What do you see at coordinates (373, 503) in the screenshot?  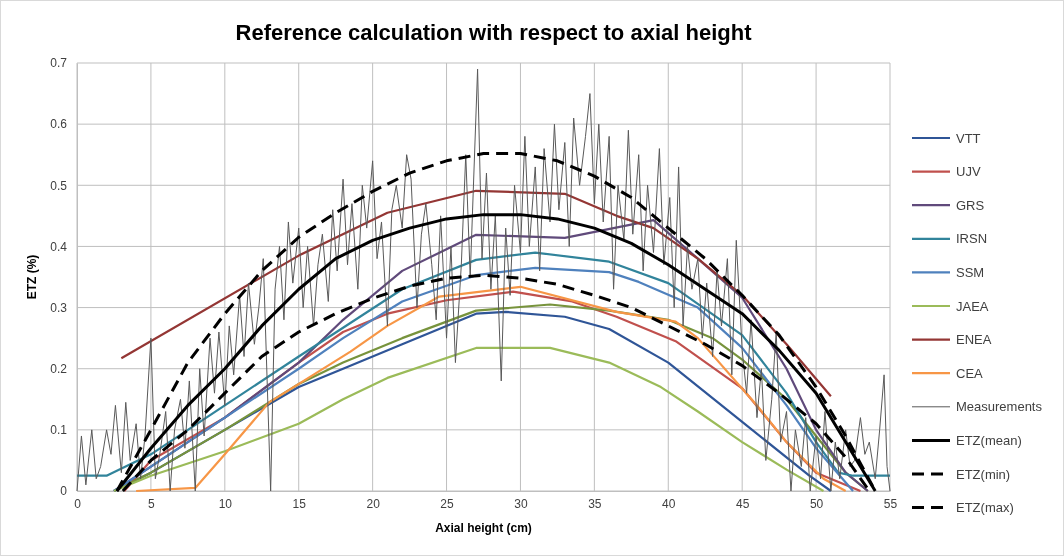 I see `x-tick-label: 20` at bounding box center [373, 503].